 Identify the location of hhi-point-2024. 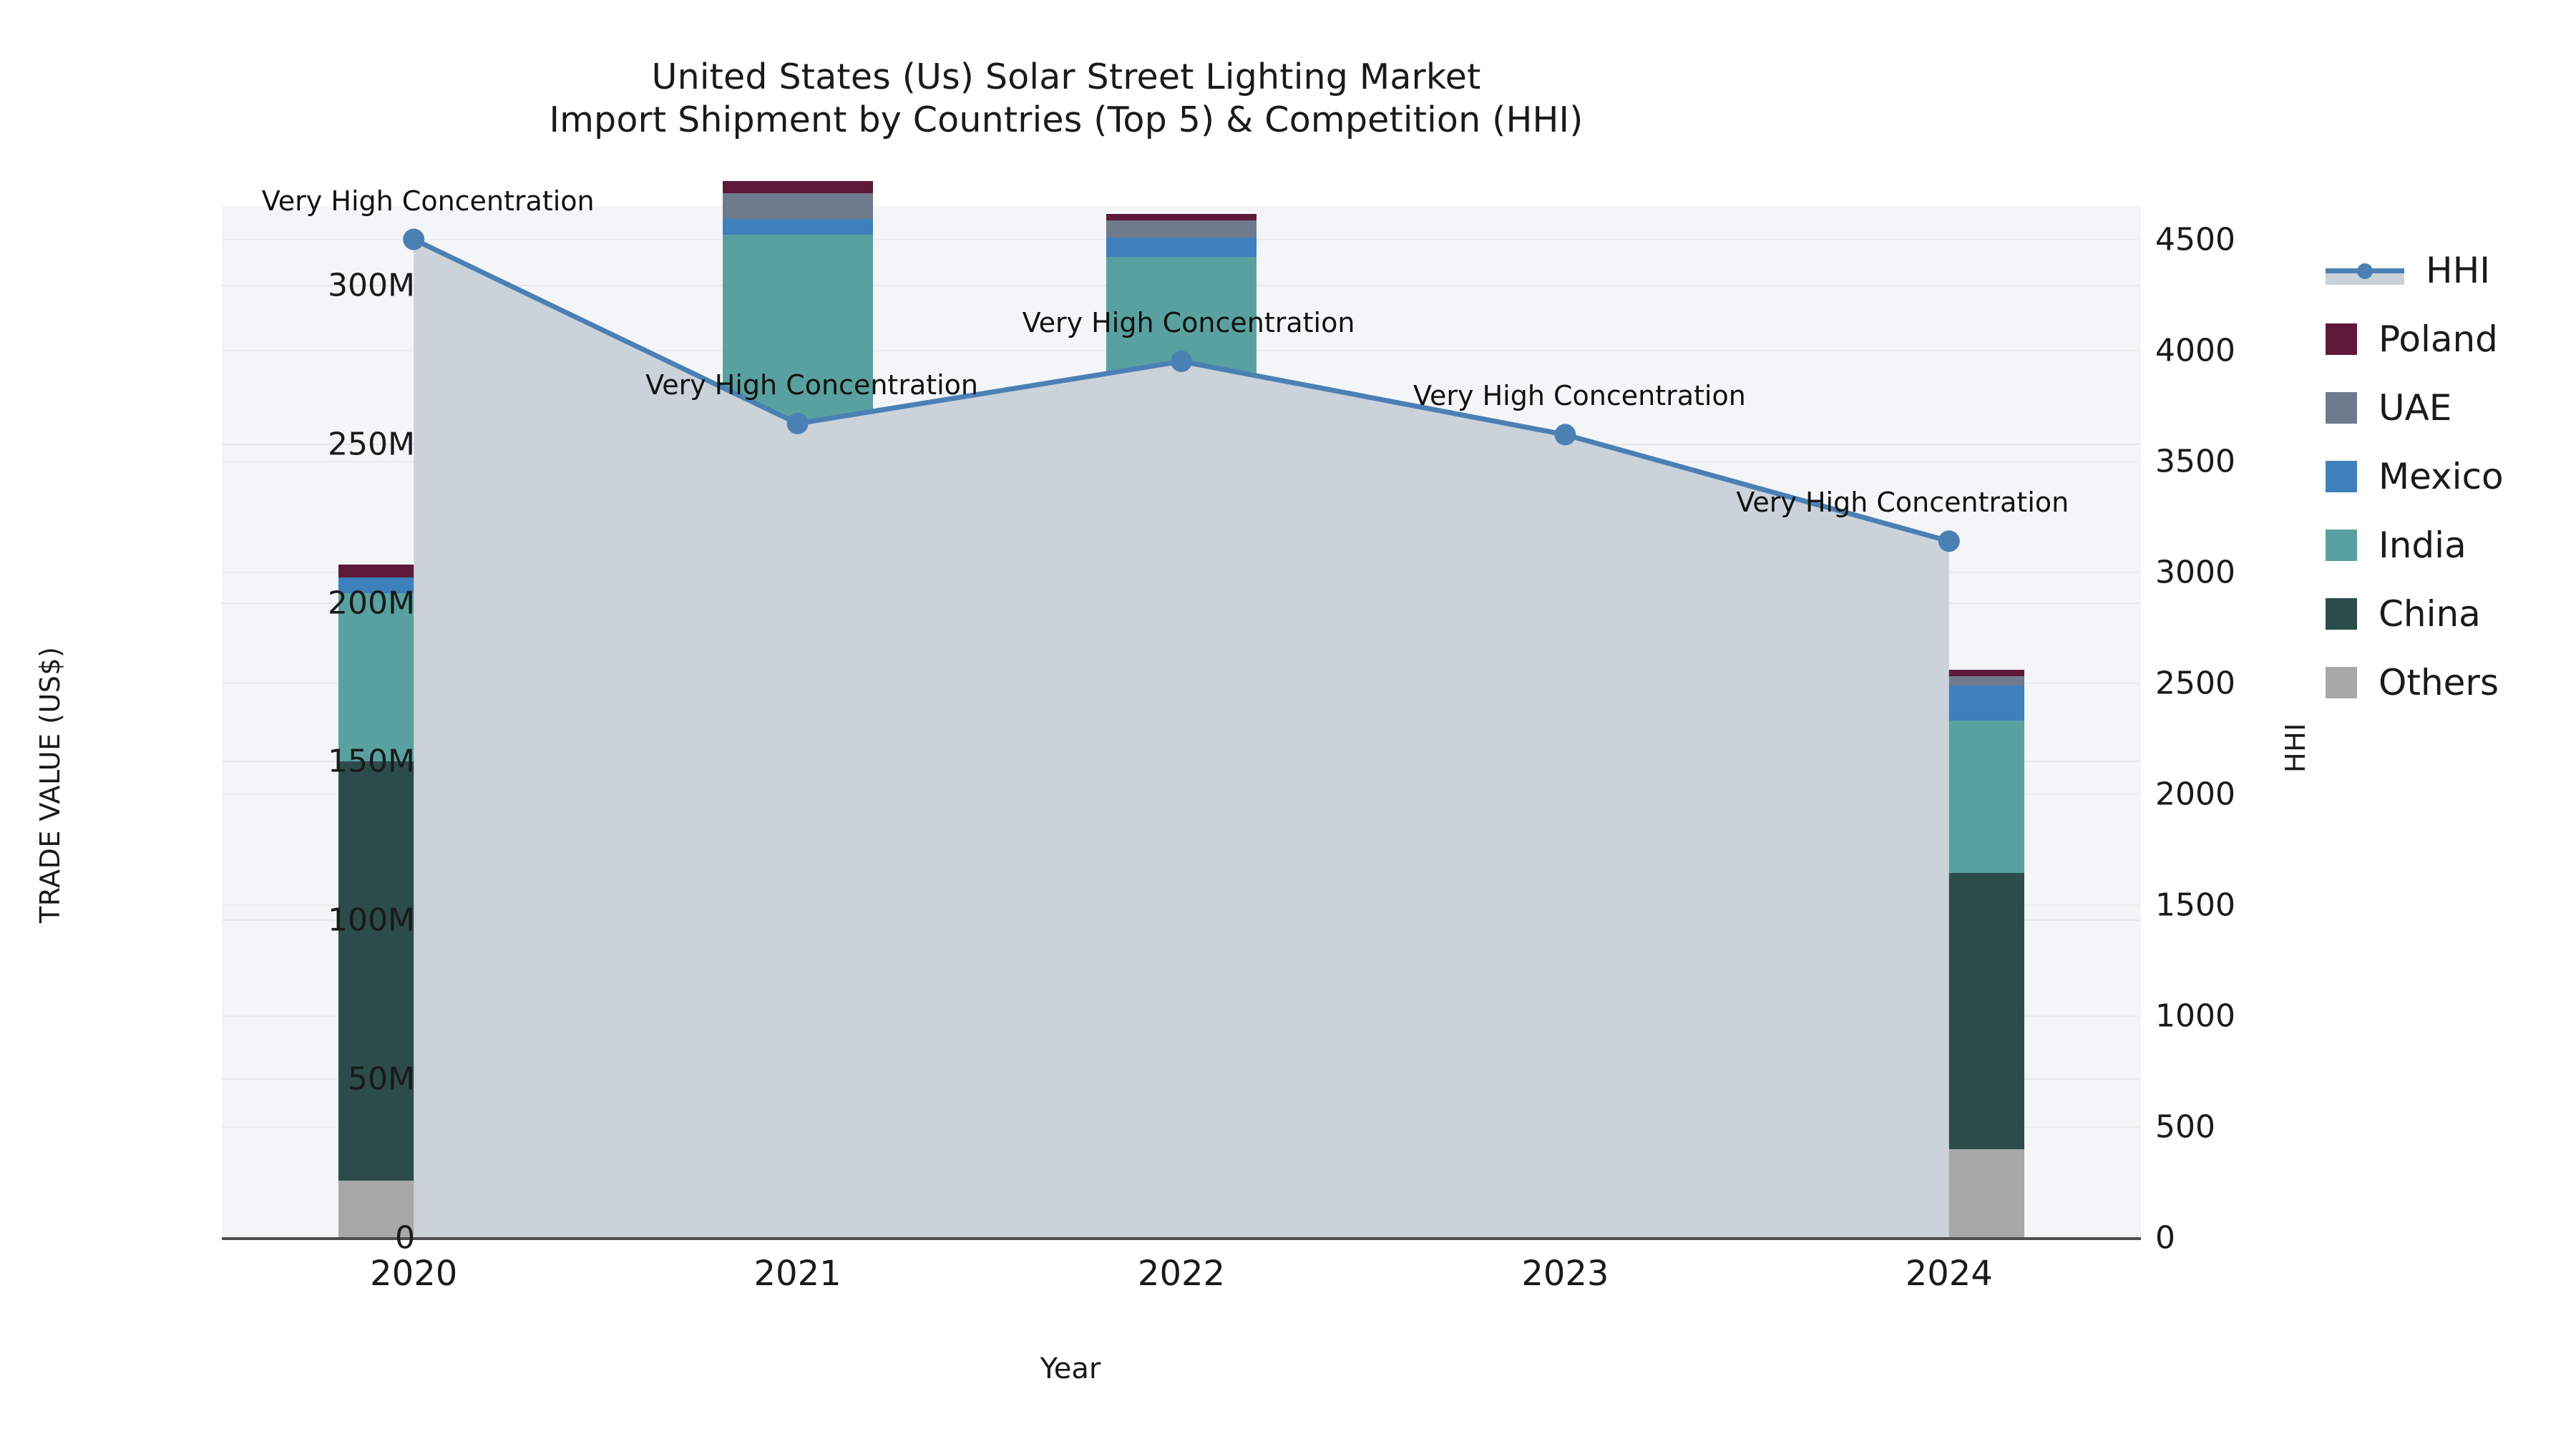
(1949, 541).